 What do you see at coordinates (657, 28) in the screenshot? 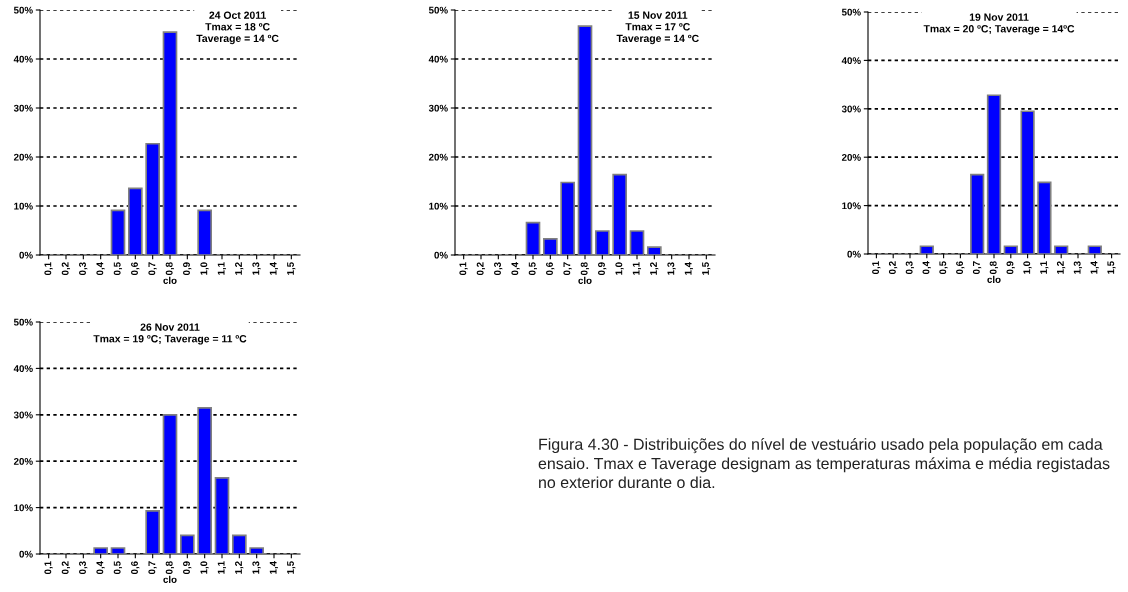
I see `text: 15 Nov 2011 Tmax = 17 ºC Taverage = 14 ºC` at bounding box center [657, 28].